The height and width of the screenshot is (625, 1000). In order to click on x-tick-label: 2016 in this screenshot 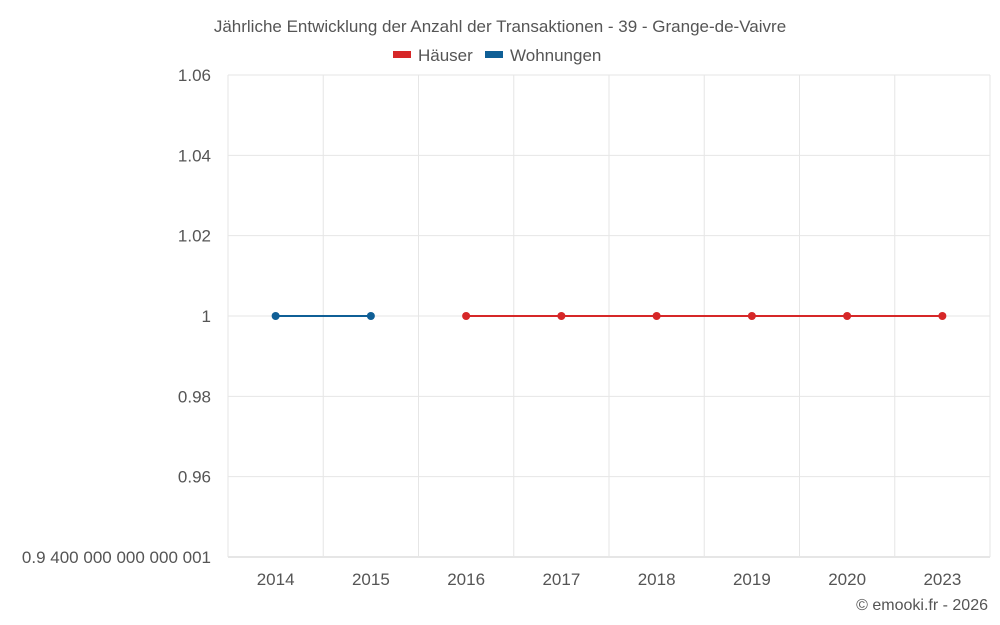, I will do `click(466, 579)`.